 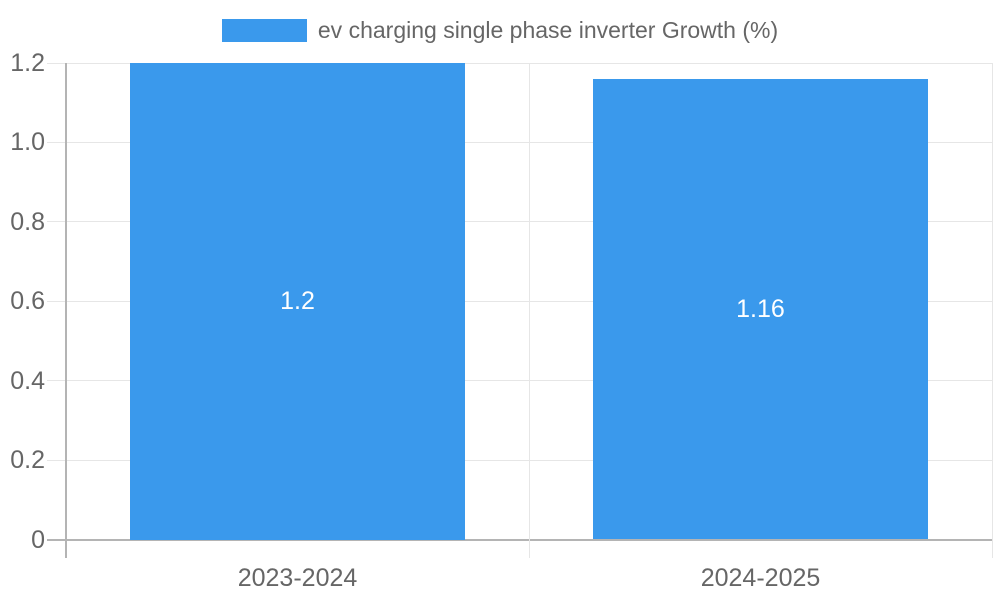 I want to click on bar-value-label: 1.16, so click(x=760, y=309).